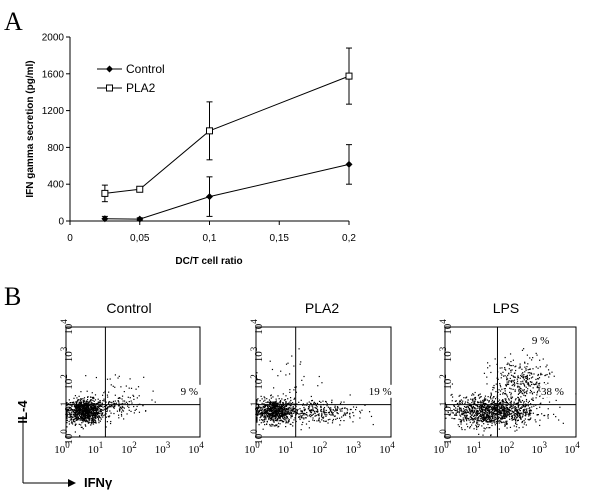  Describe the element at coordinates (140, 238) in the screenshot. I see `x-tick-label: 0,05` at that location.